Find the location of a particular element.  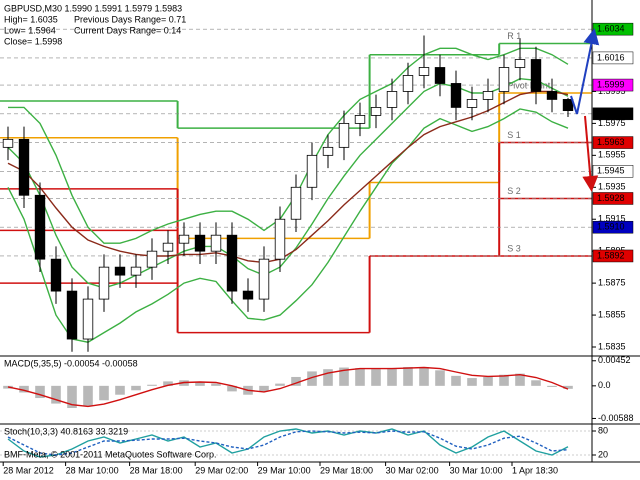

header-text: Current Days Range= 0.14 is located at coordinates (127, 30).